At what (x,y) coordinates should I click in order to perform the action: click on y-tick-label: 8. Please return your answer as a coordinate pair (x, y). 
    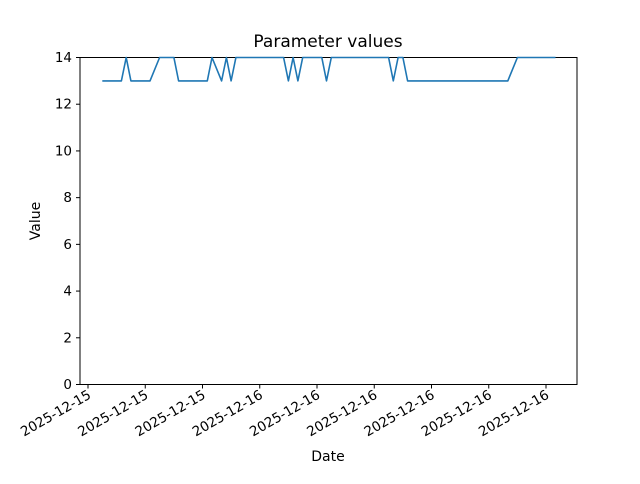
    Looking at the image, I should click on (67, 198).